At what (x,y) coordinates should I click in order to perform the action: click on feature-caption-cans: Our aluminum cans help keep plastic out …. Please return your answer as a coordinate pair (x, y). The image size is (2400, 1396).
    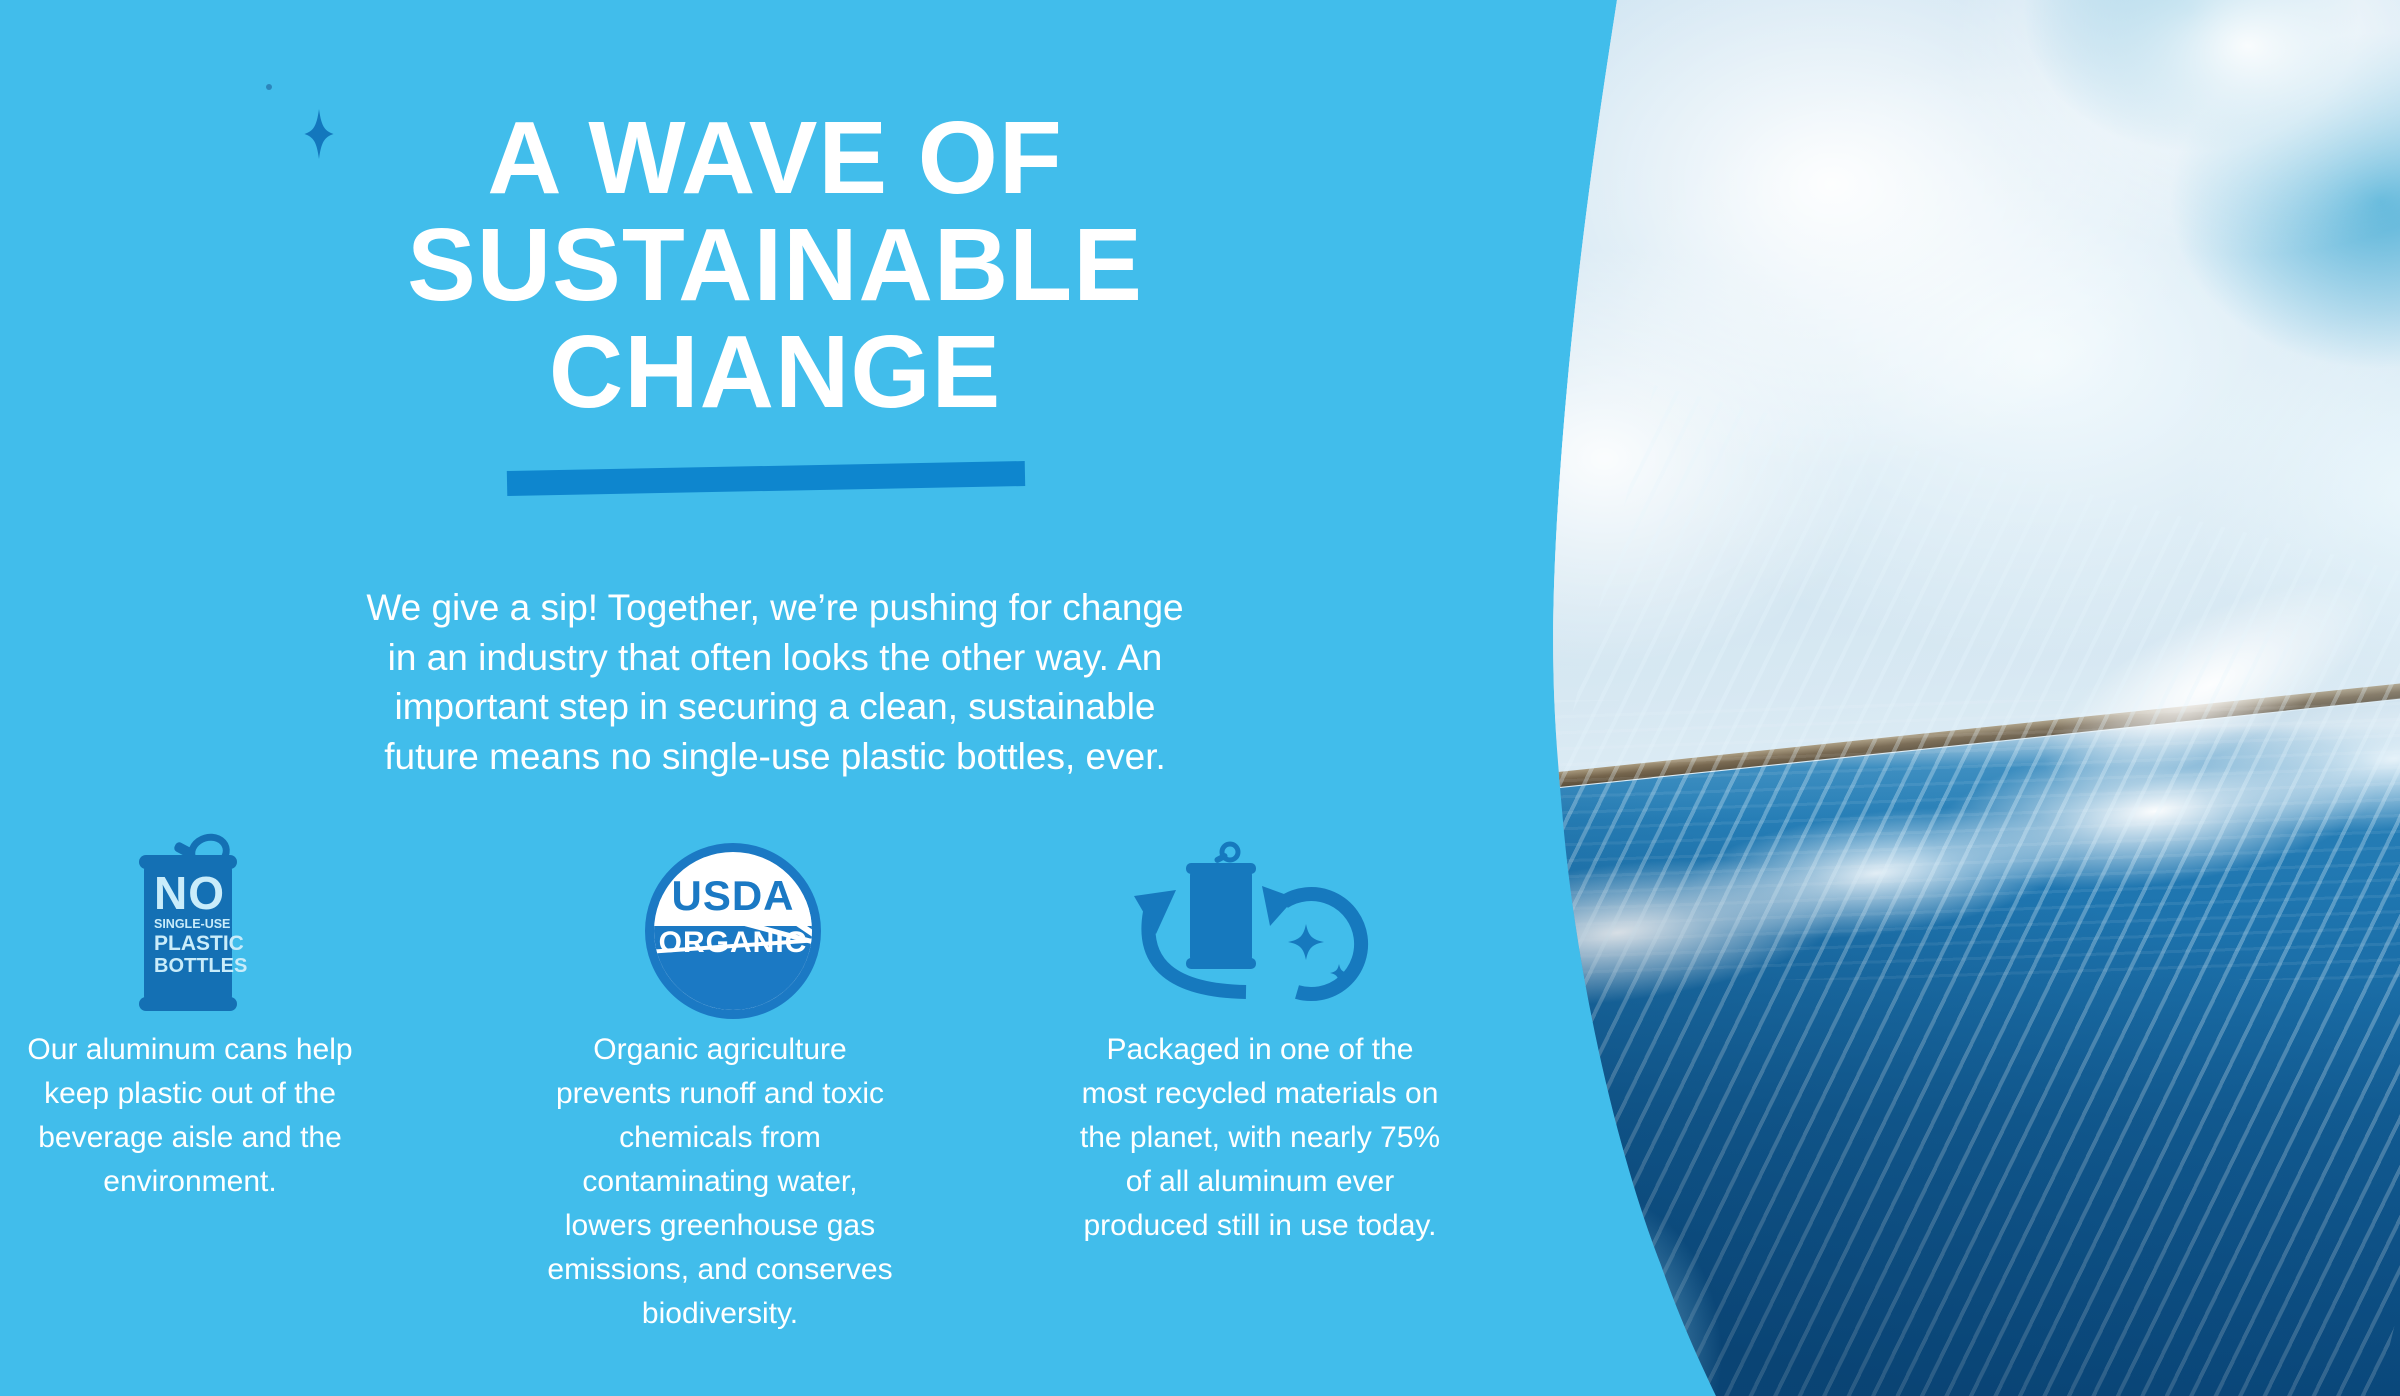
    Looking at the image, I should click on (190, 1115).